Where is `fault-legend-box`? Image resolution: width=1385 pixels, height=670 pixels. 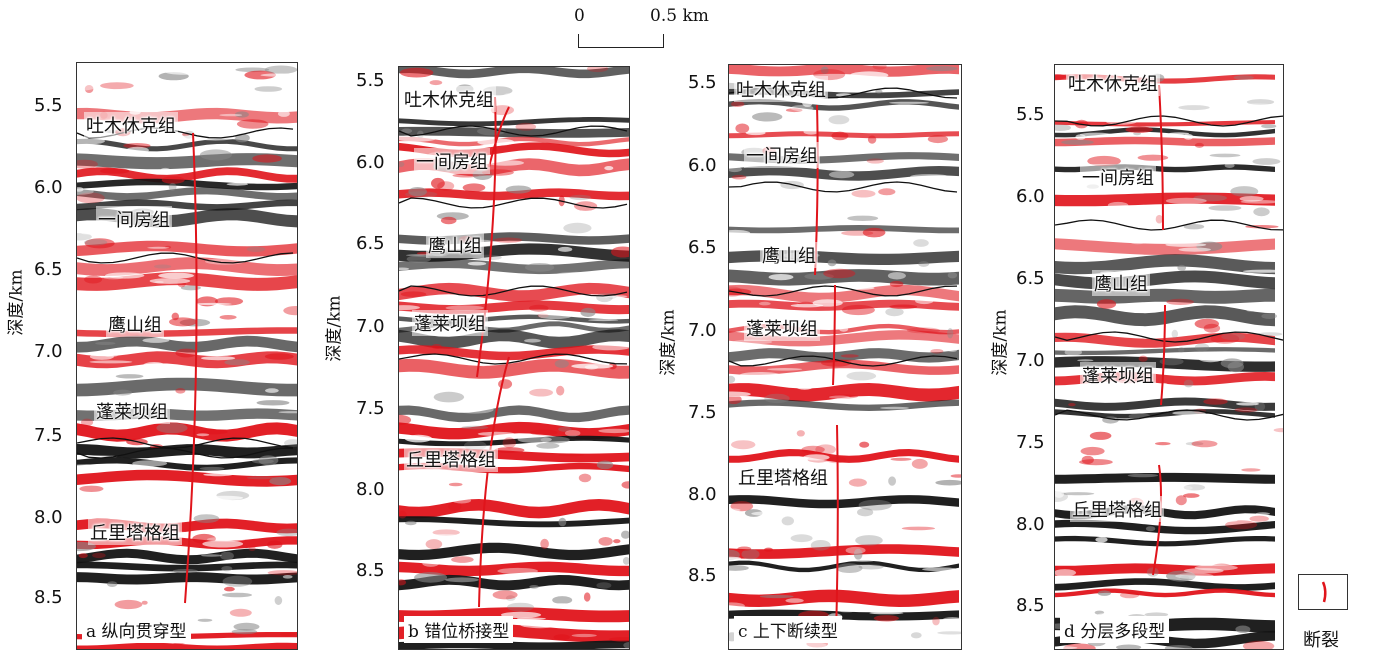
fault-legend-box is located at coordinates (1323, 592).